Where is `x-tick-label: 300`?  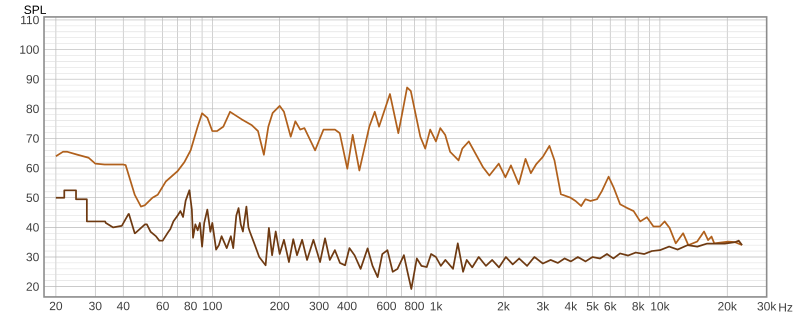 x-tick-label: 300 is located at coordinates (319, 306).